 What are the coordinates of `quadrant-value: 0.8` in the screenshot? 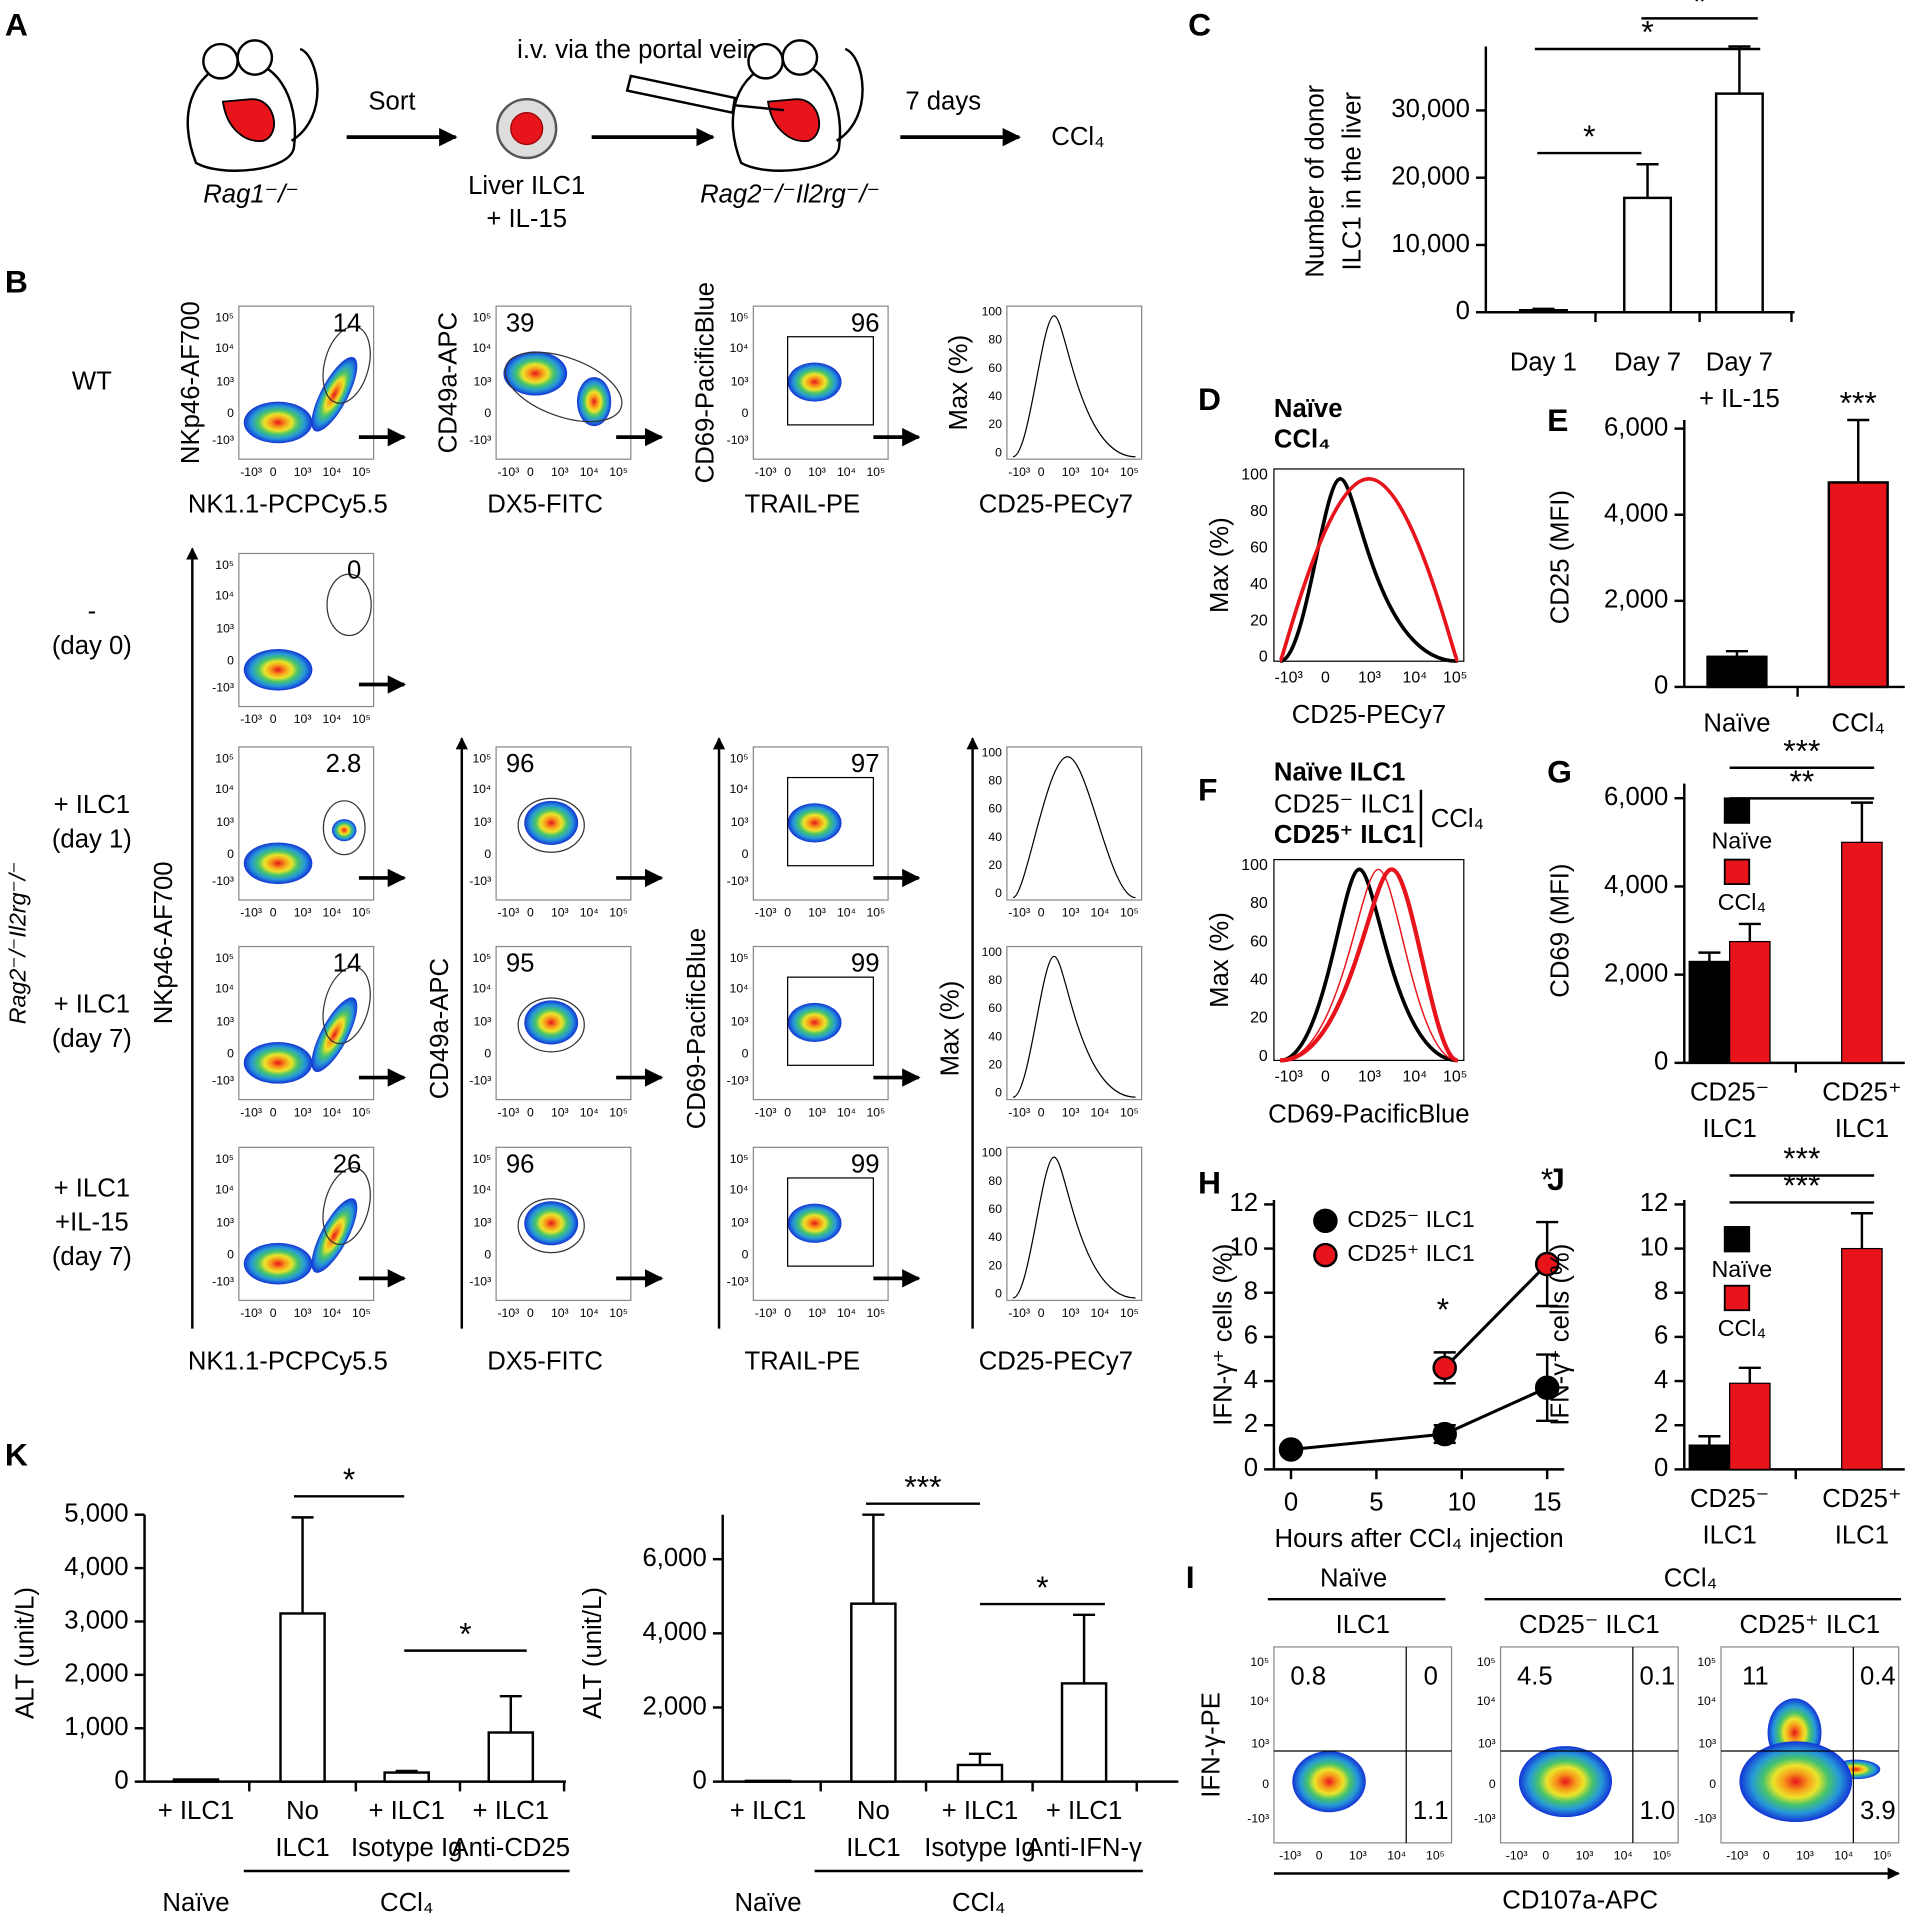 It's located at (1308, 1676).